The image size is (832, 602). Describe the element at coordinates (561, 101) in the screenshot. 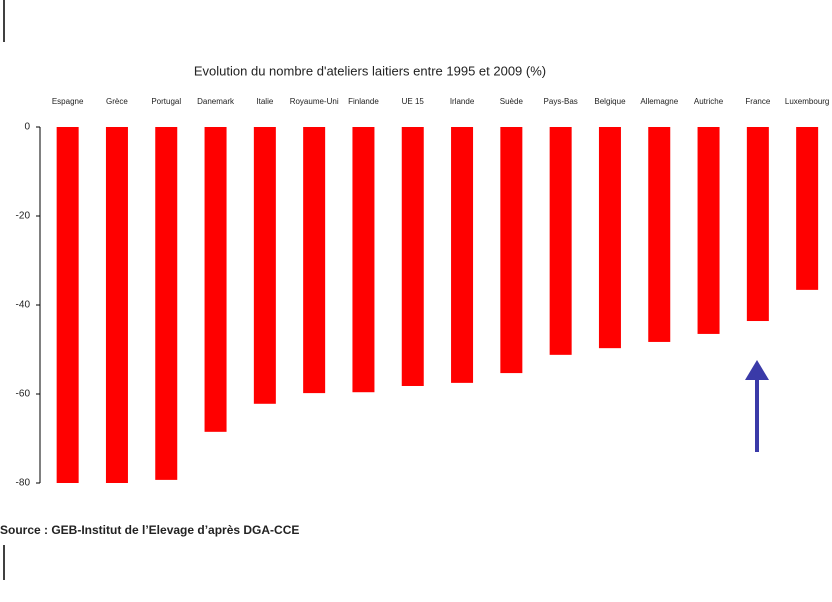

I see `x-tick-label: Pays-Bas` at that location.